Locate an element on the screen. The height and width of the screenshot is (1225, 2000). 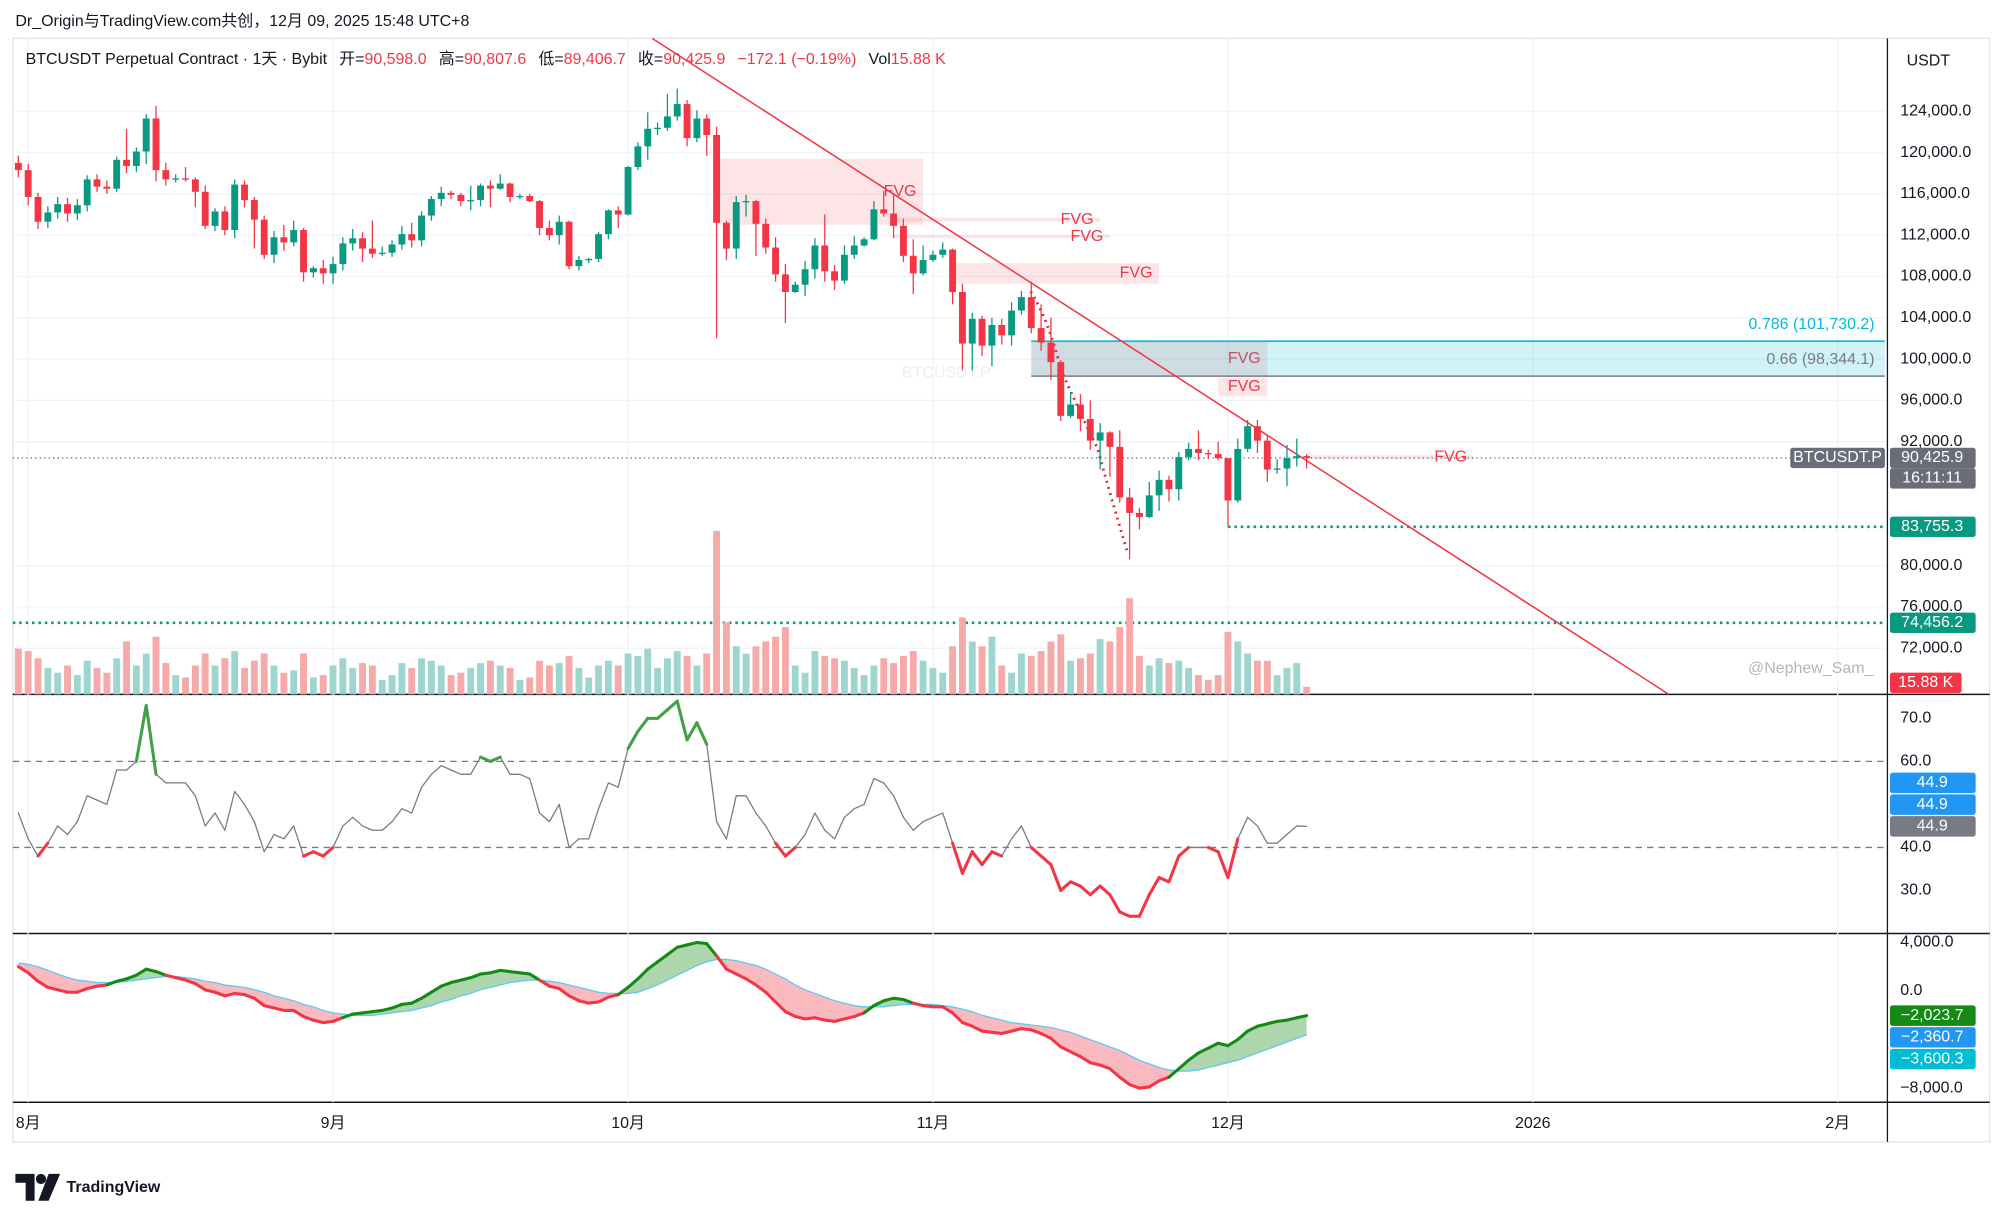
symbol-tag-box is located at coordinates (1837, 458).